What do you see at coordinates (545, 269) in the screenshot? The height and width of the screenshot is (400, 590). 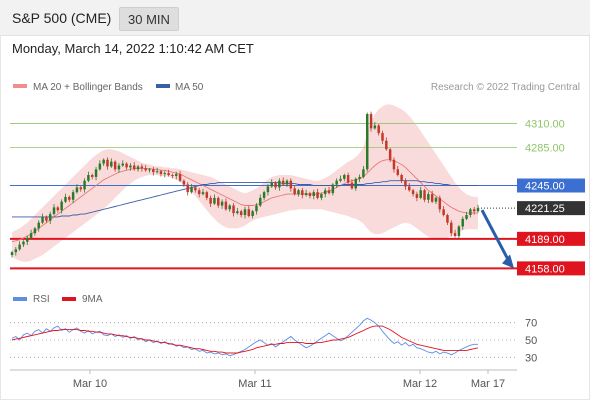 I see `level-label-5: 4158.00` at bounding box center [545, 269].